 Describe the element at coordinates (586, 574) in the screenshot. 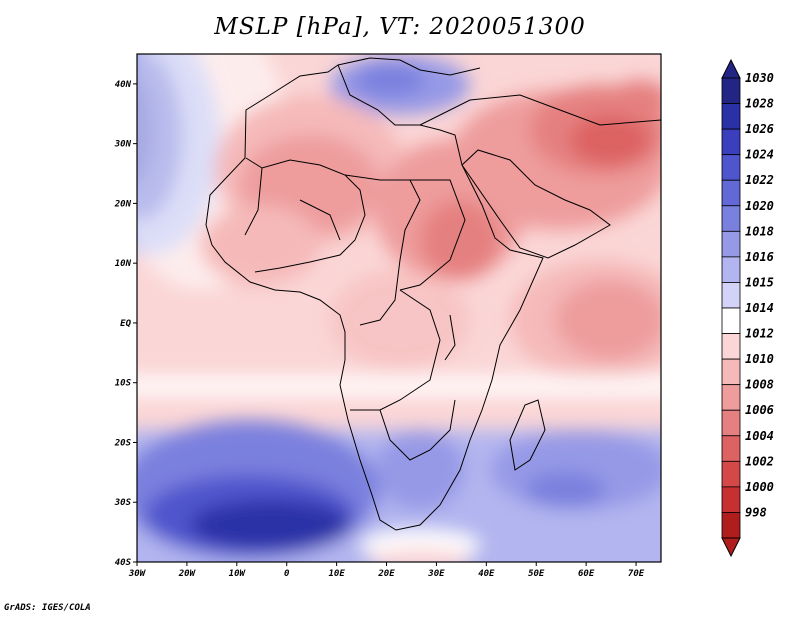

I see `lon-label: 60E` at that location.